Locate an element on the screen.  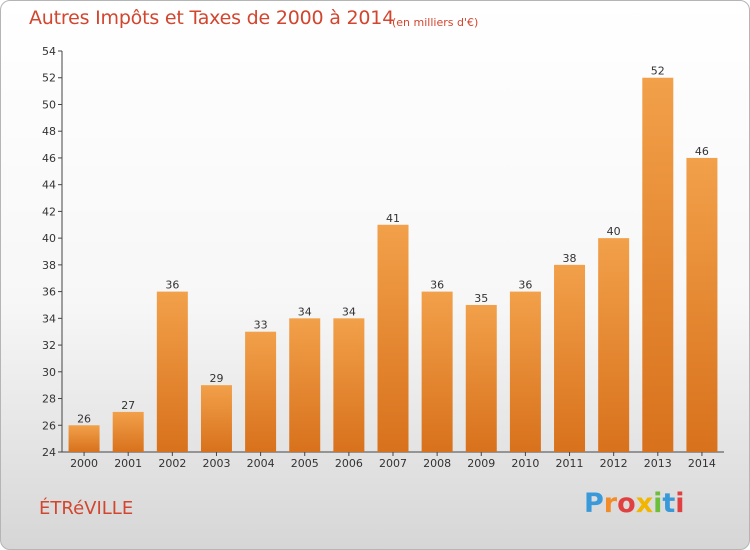
data-label-2012: 40 is located at coordinates (614, 231).